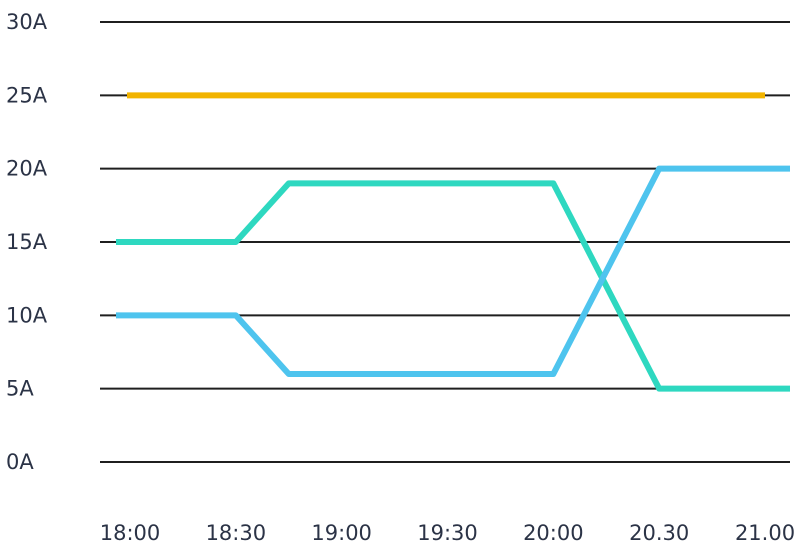  I want to click on y-tick-label: 0A, so click(20, 462).